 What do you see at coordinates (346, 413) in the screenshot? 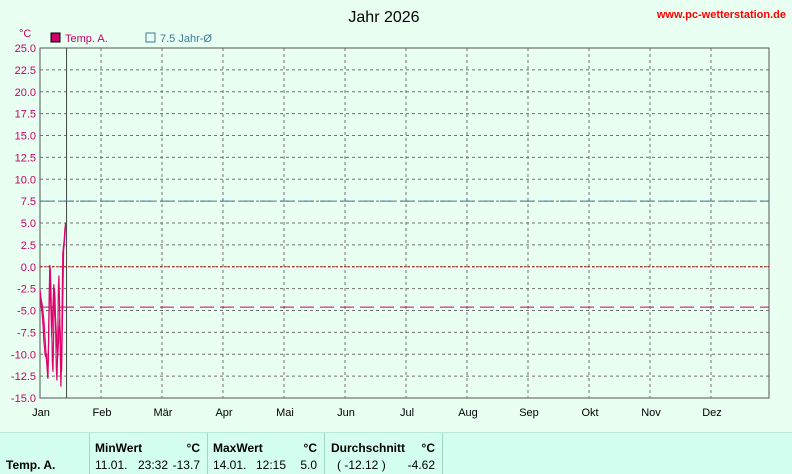
I see `x-tick-label: Jun` at bounding box center [346, 413].